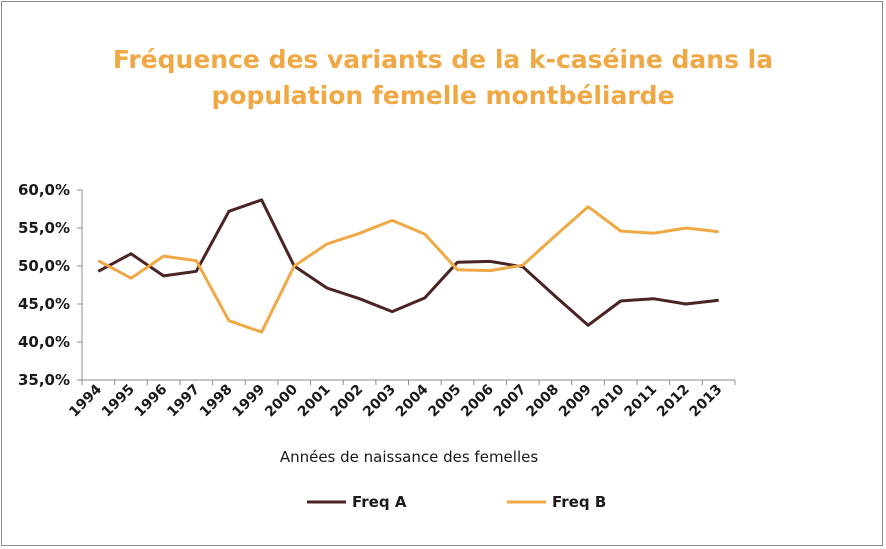 Image resolution: width=886 pixels, height=549 pixels. Describe the element at coordinates (249, 401) in the screenshot. I see `x-tick-label: 1999` at that location.